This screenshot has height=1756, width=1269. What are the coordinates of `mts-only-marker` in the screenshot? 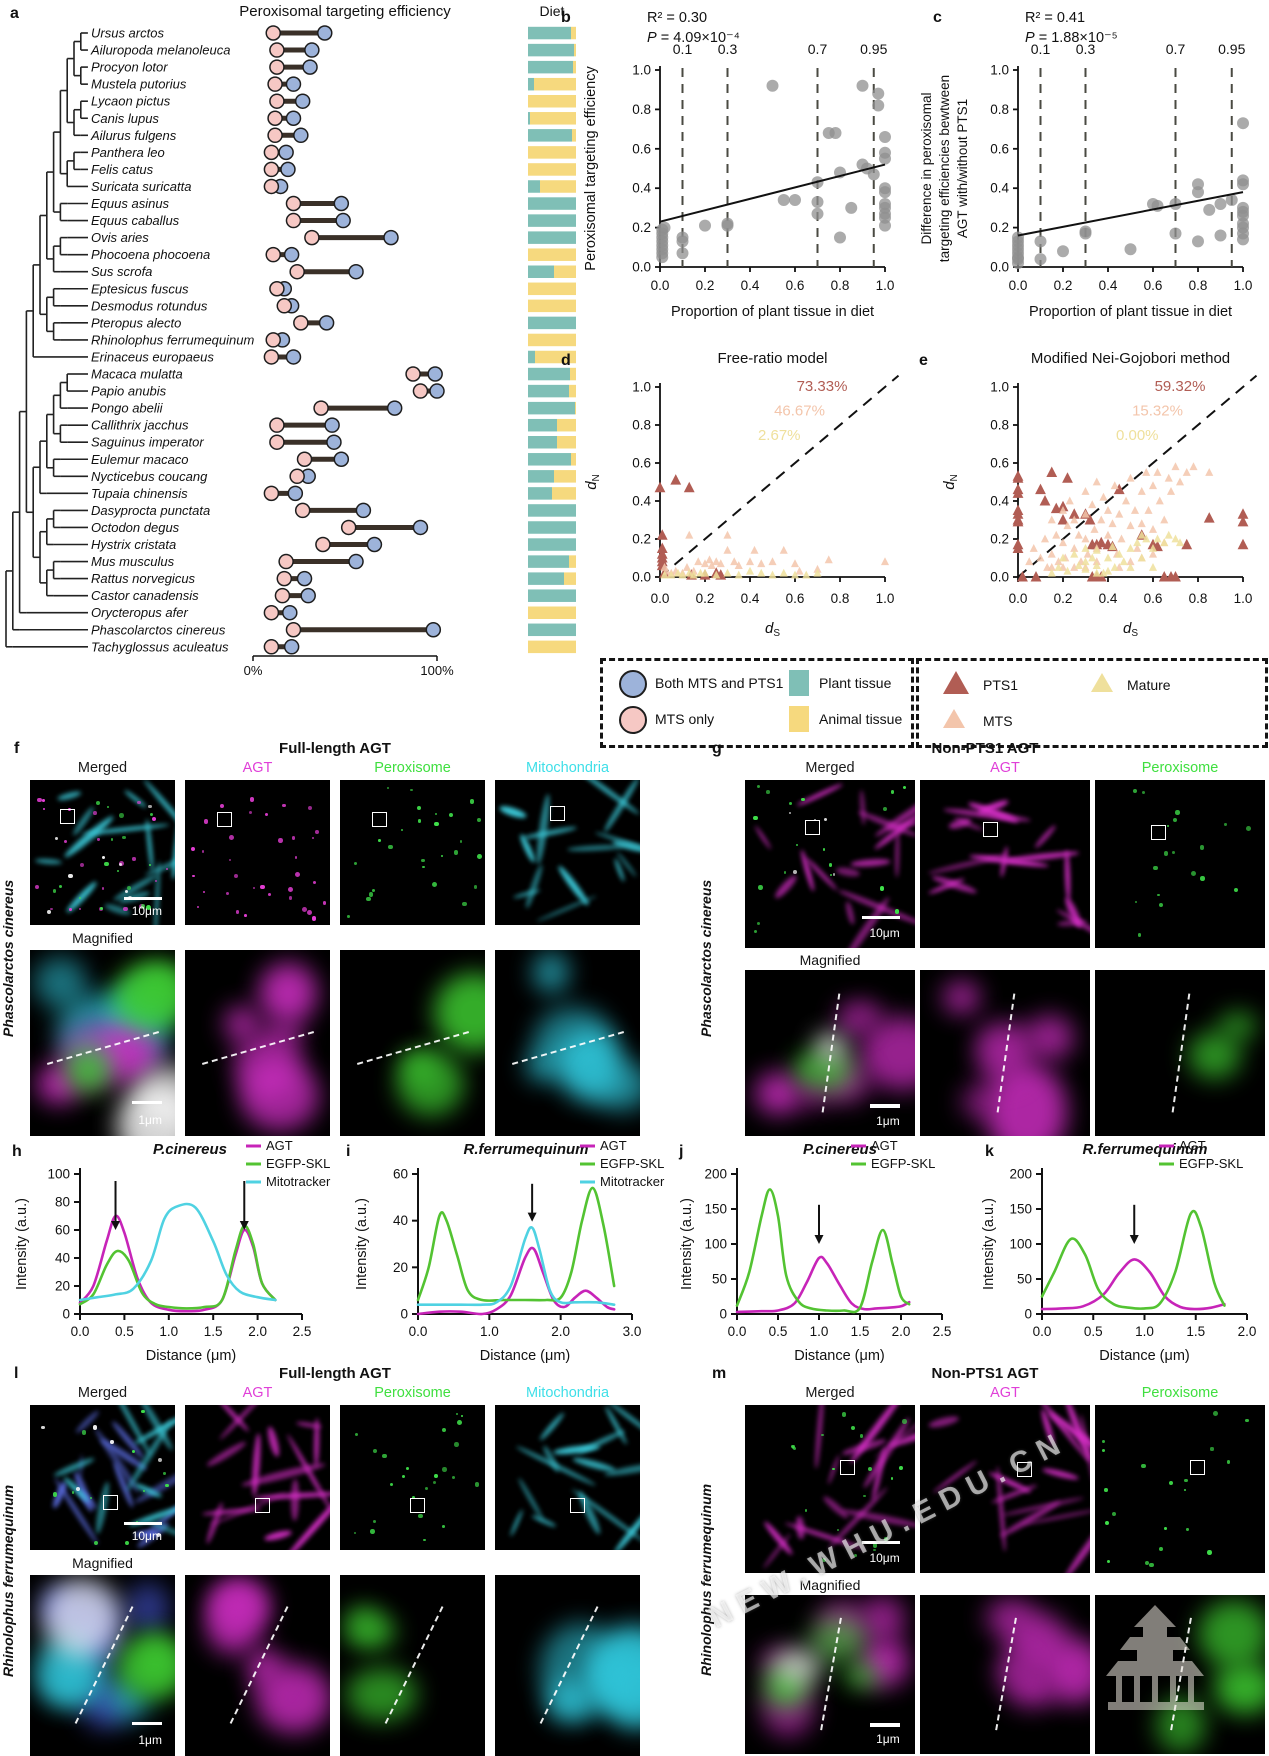 It's located at (633, 720).